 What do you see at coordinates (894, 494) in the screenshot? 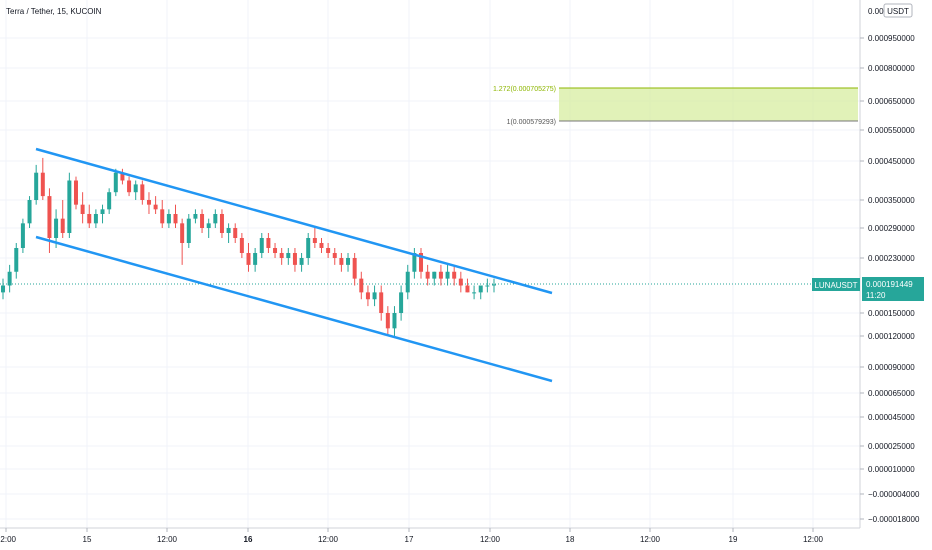
I see `price-tick-label: −0.000004000` at bounding box center [894, 494].